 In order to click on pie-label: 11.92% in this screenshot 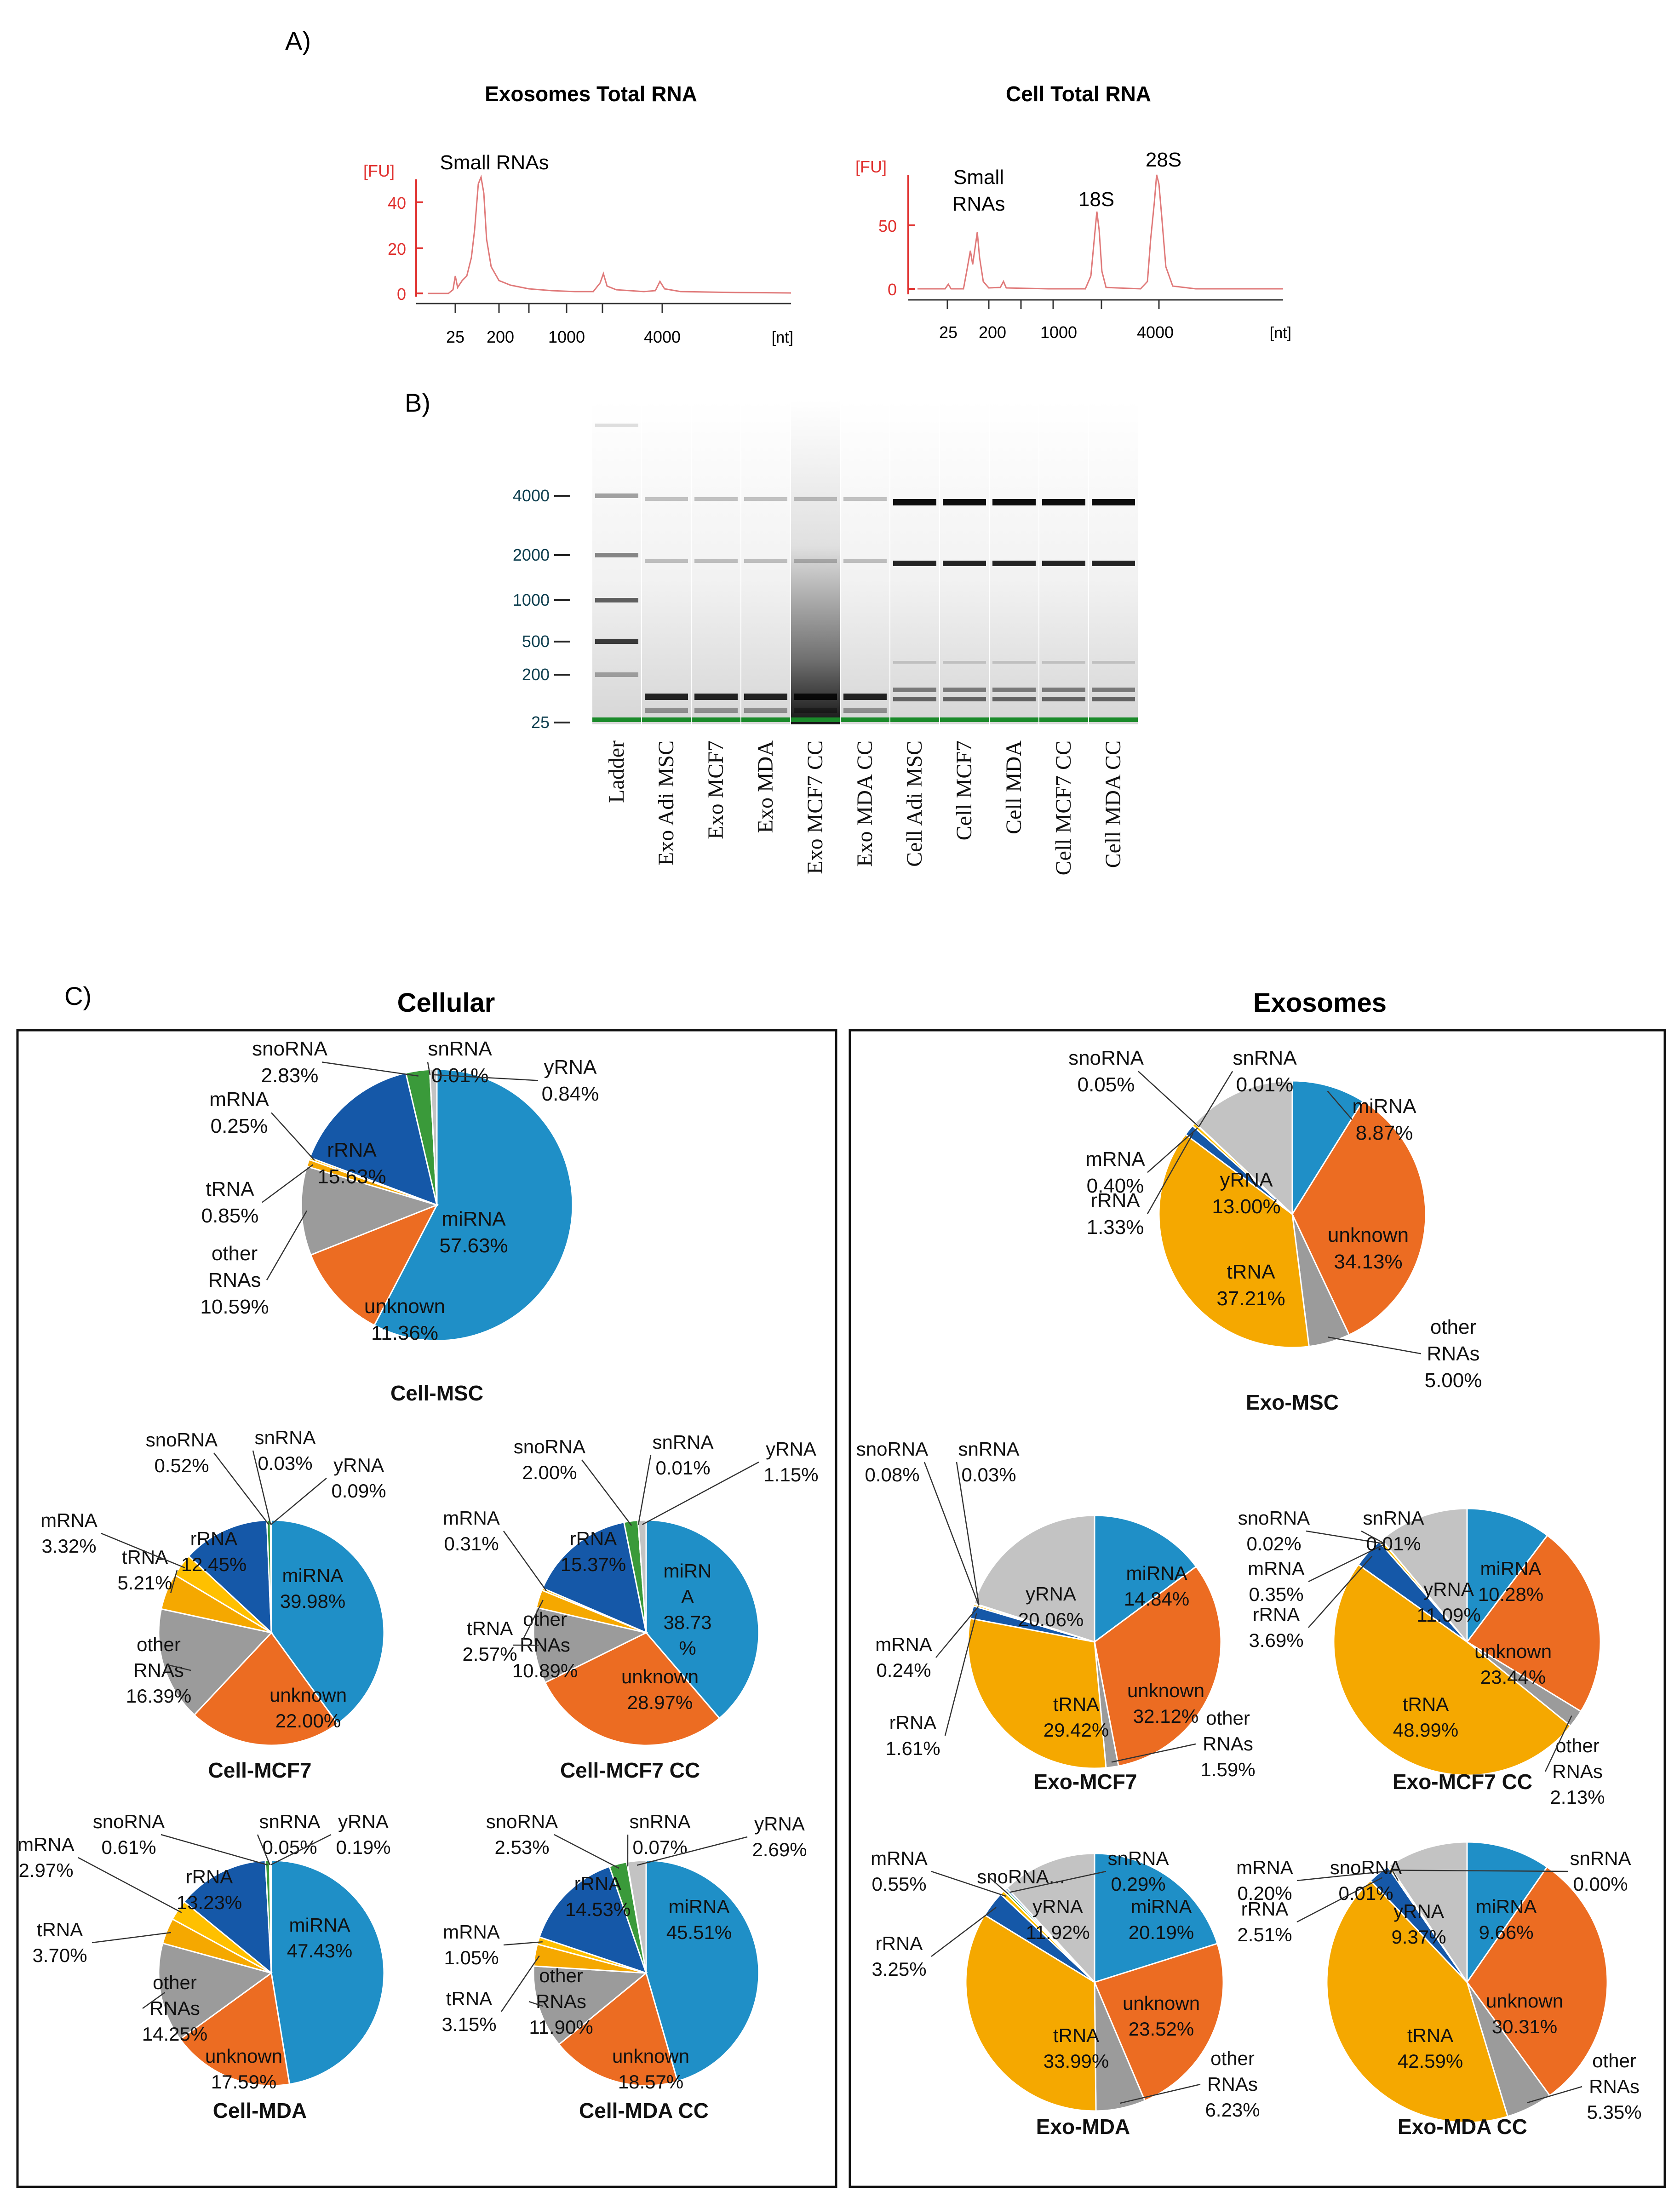, I will do `click(1057, 1932)`.